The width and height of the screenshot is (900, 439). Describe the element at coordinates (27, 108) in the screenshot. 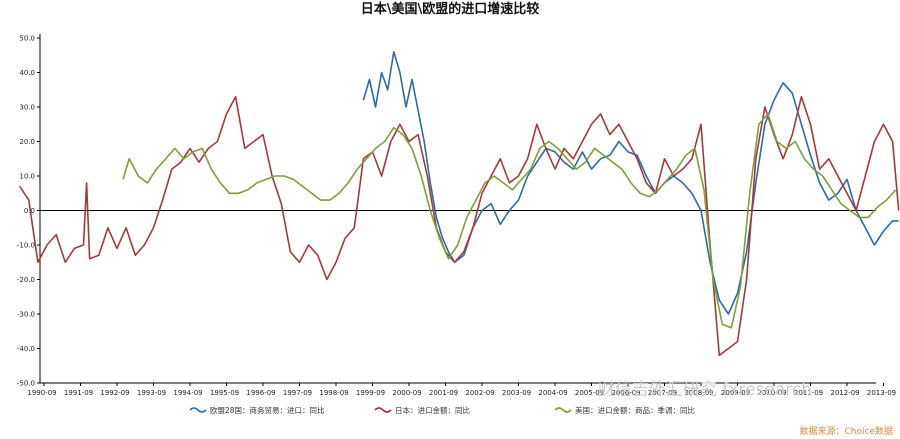

I see `y-tick-label: 30.0` at that location.